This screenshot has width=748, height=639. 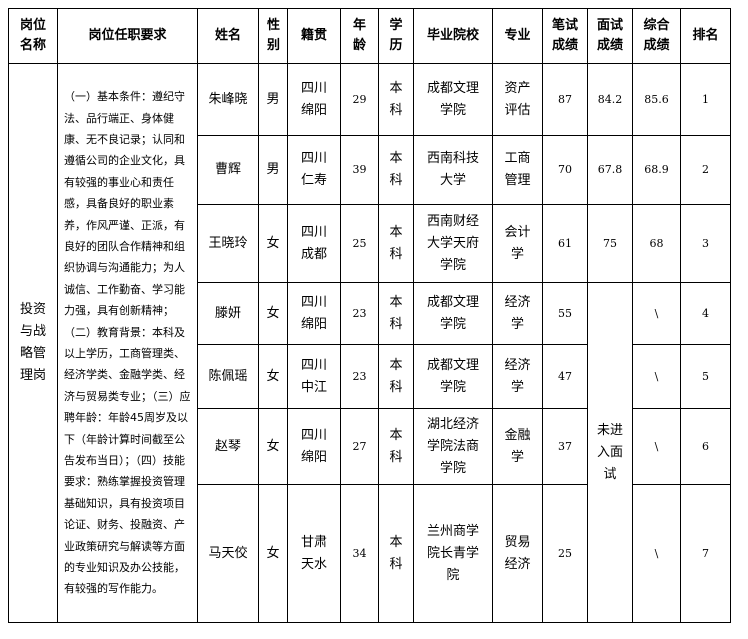 I want to click on header-education: 学历, so click(x=396, y=36).